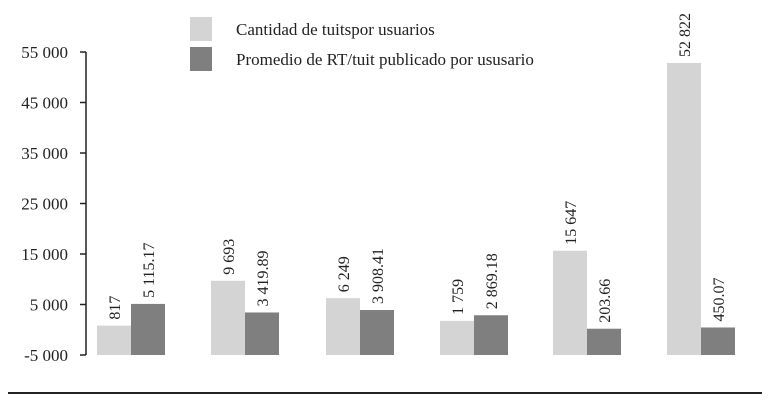  I want to click on y-tick-label: 25 000, so click(44, 204).